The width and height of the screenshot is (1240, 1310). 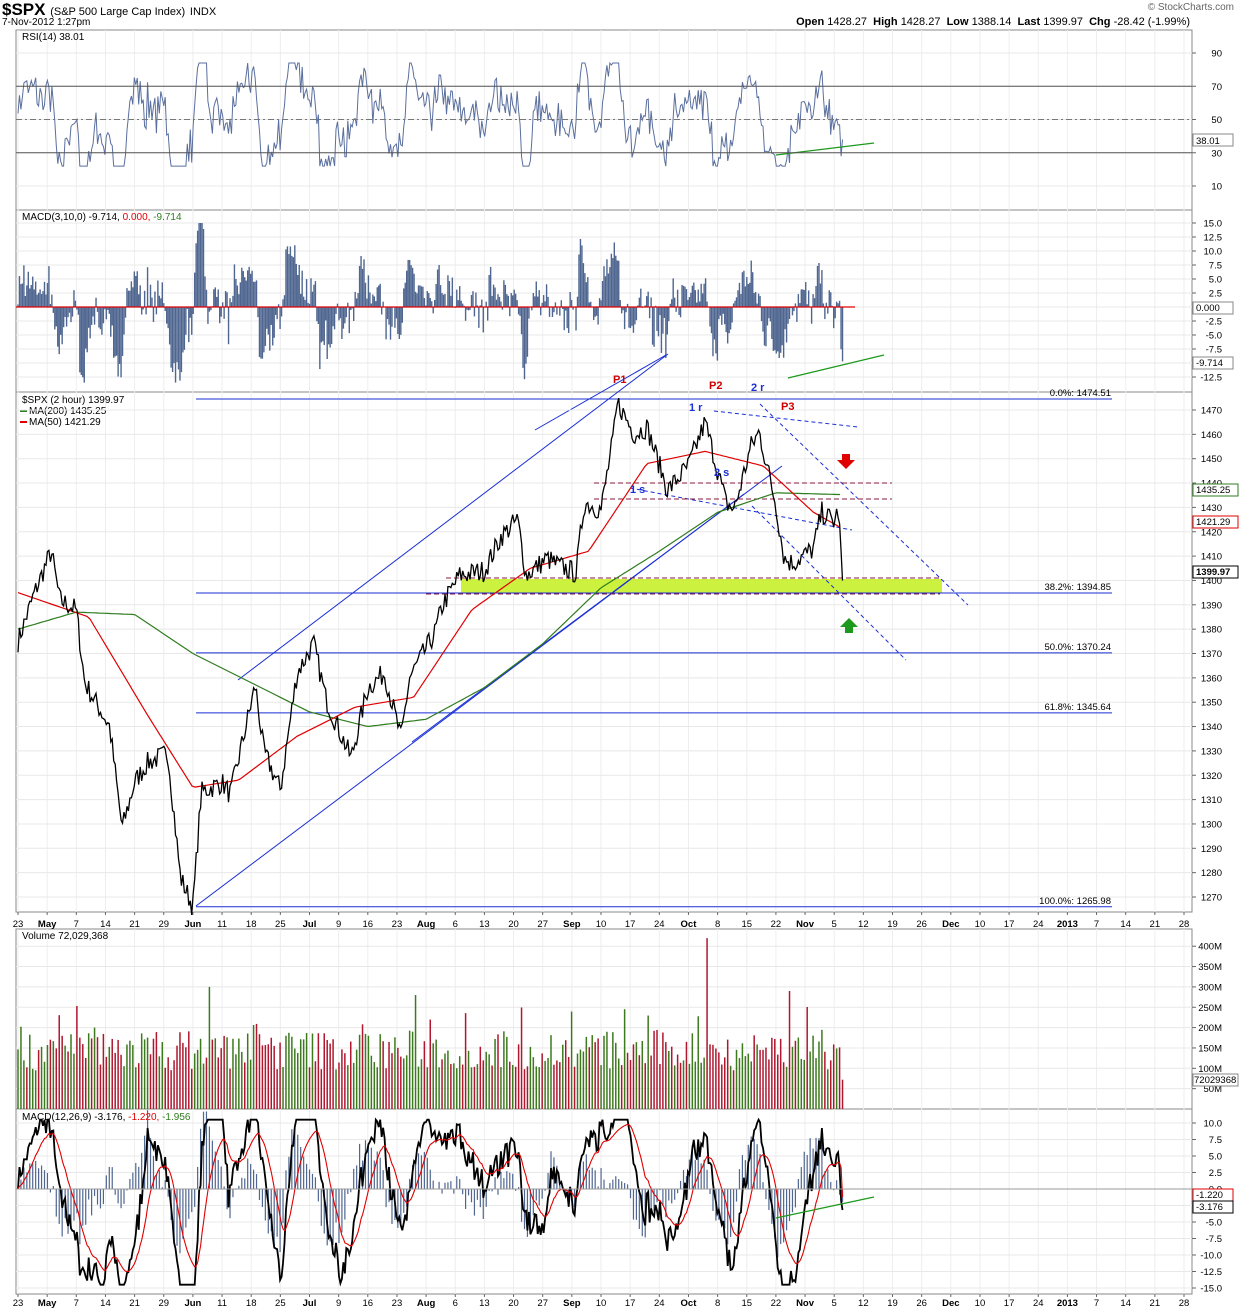 I want to click on x-tick-label: 25, so click(x=280, y=1303).